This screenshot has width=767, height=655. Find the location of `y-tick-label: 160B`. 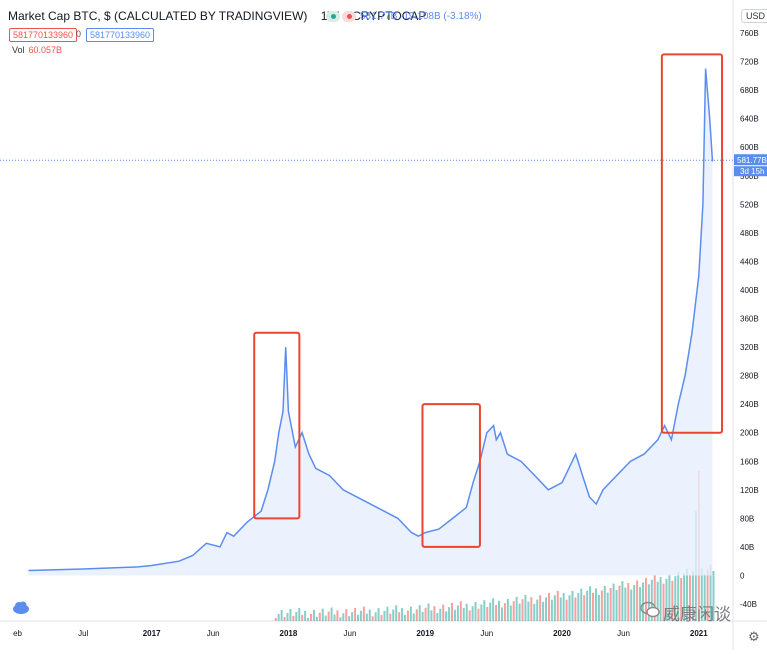

y-tick-label: 160B is located at coordinates (749, 461).